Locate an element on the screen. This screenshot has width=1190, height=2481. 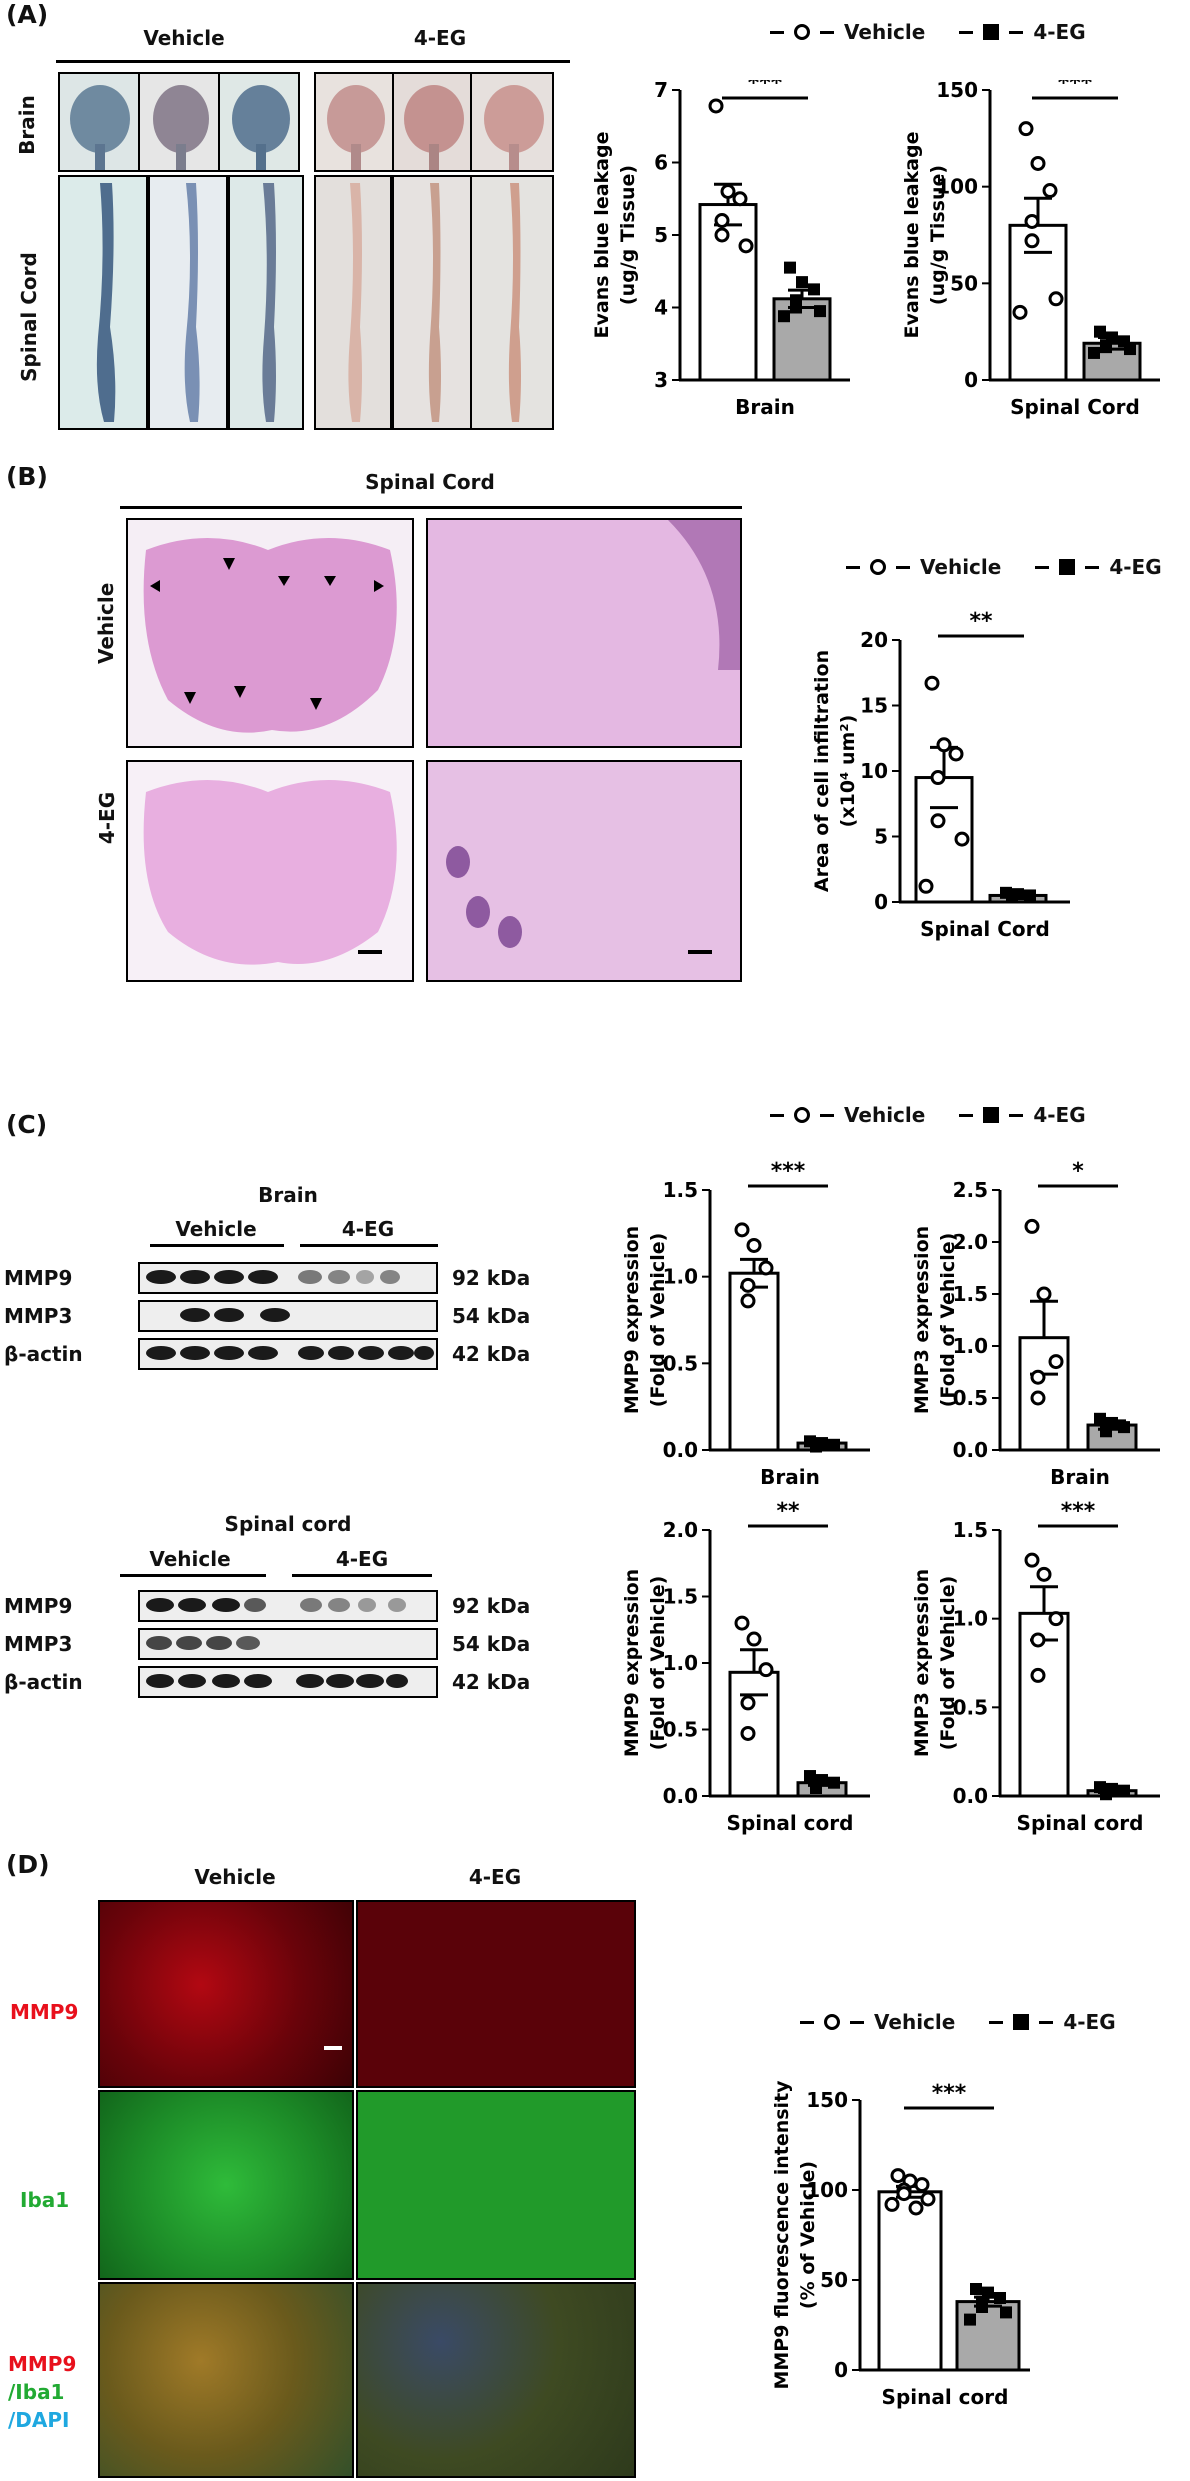
significance-label: * is located at coordinates (1078, 1172).